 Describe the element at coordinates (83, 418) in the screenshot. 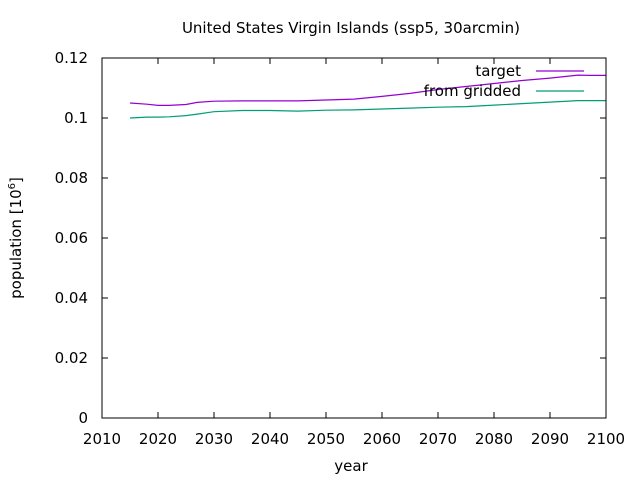

I see `y-tick-label: 0` at that location.